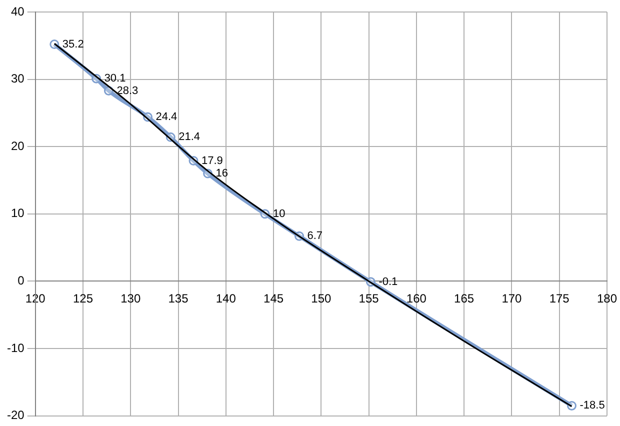 The width and height of the screenshot is (620, 426). I want to click on y-tick-label: -10, so click(16, 347).